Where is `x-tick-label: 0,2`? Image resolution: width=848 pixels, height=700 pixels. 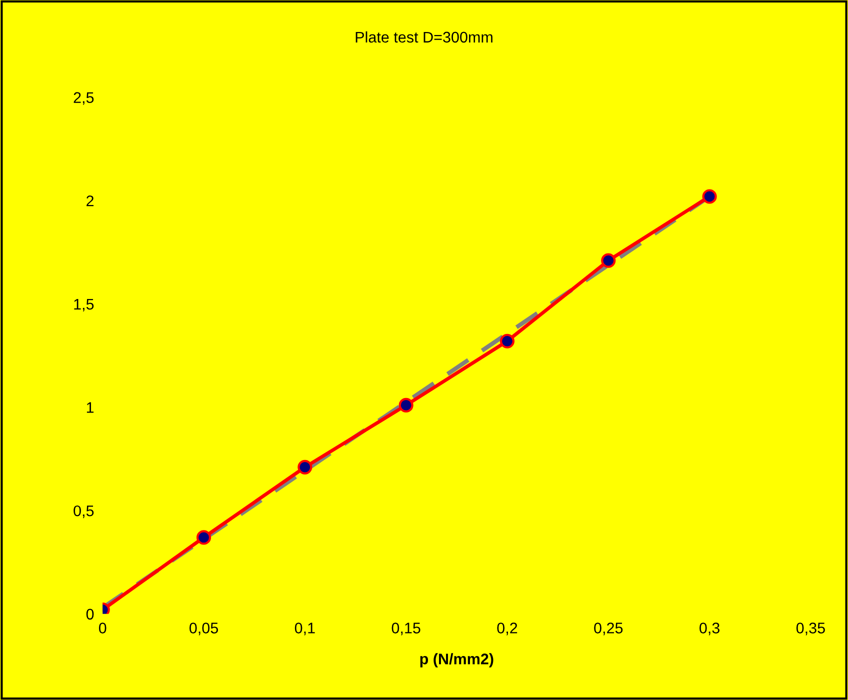
x-tick-label: 0,2 is located at coordinates (507, 629).